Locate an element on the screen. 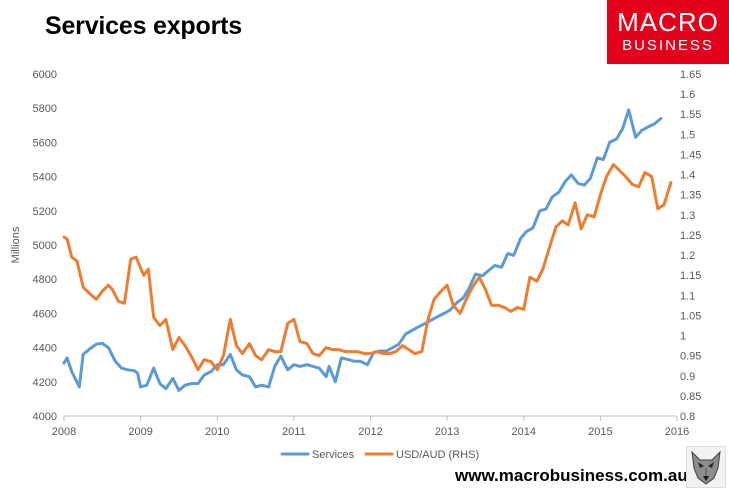 Image resolution: width=729 pixels, height=490 pixels. y2-tick-label: 1.5 is located at coordinates (687, 135).